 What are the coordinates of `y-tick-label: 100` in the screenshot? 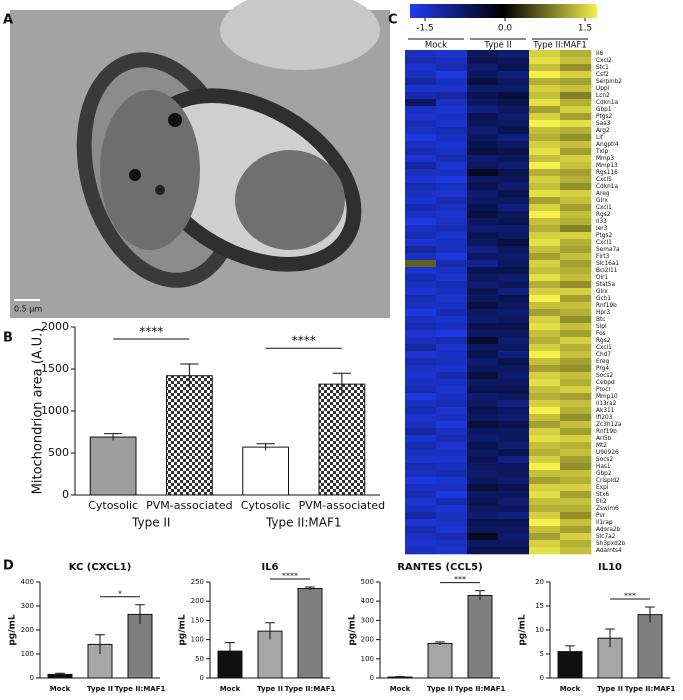 It's located at (367, 659).